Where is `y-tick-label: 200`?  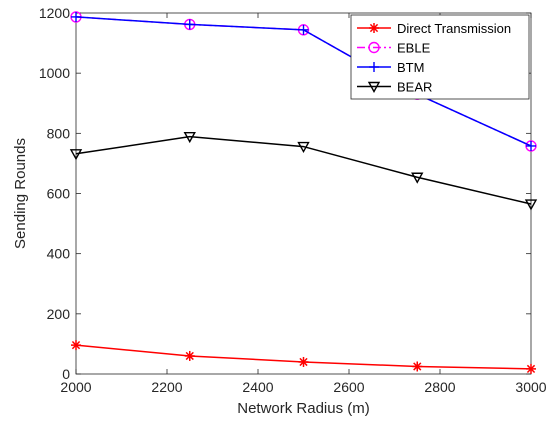 y-tick-label: 200 is located at coordinates (59, 314).